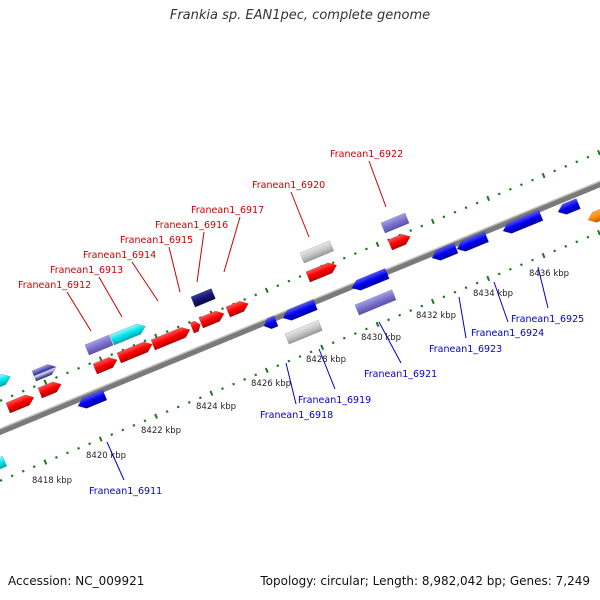 Image resolution: width=600 pixels, height=600 pixels. What do you see at coordinates (465, 349) in the screenshot?
I see `reverse-gene-label: Franean1_6923` at bounding box center [465, 349].